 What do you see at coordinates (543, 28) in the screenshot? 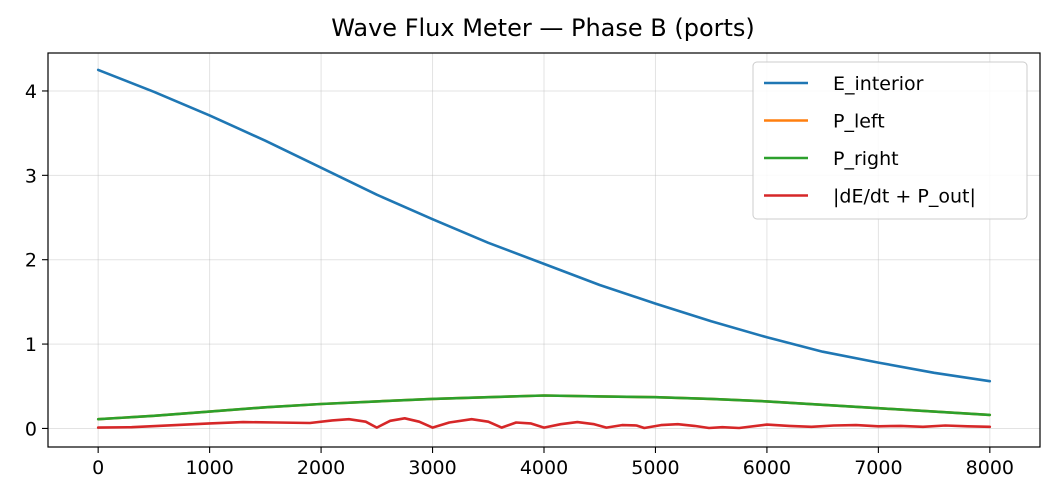
I see `chart-title: Wave Flux Meter — Phase B (ports)` at bounding box center [543, 28].